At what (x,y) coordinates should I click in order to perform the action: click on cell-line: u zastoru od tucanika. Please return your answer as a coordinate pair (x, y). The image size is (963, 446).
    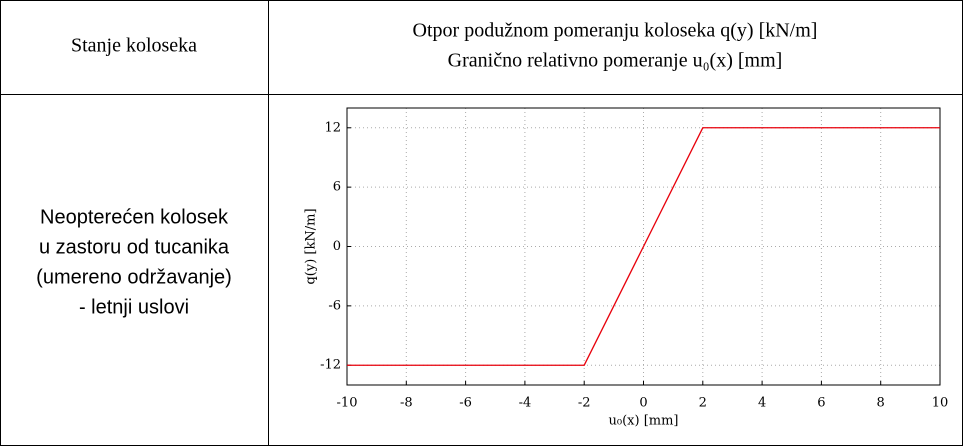
    Looking at the image, I should click on (134, 247).